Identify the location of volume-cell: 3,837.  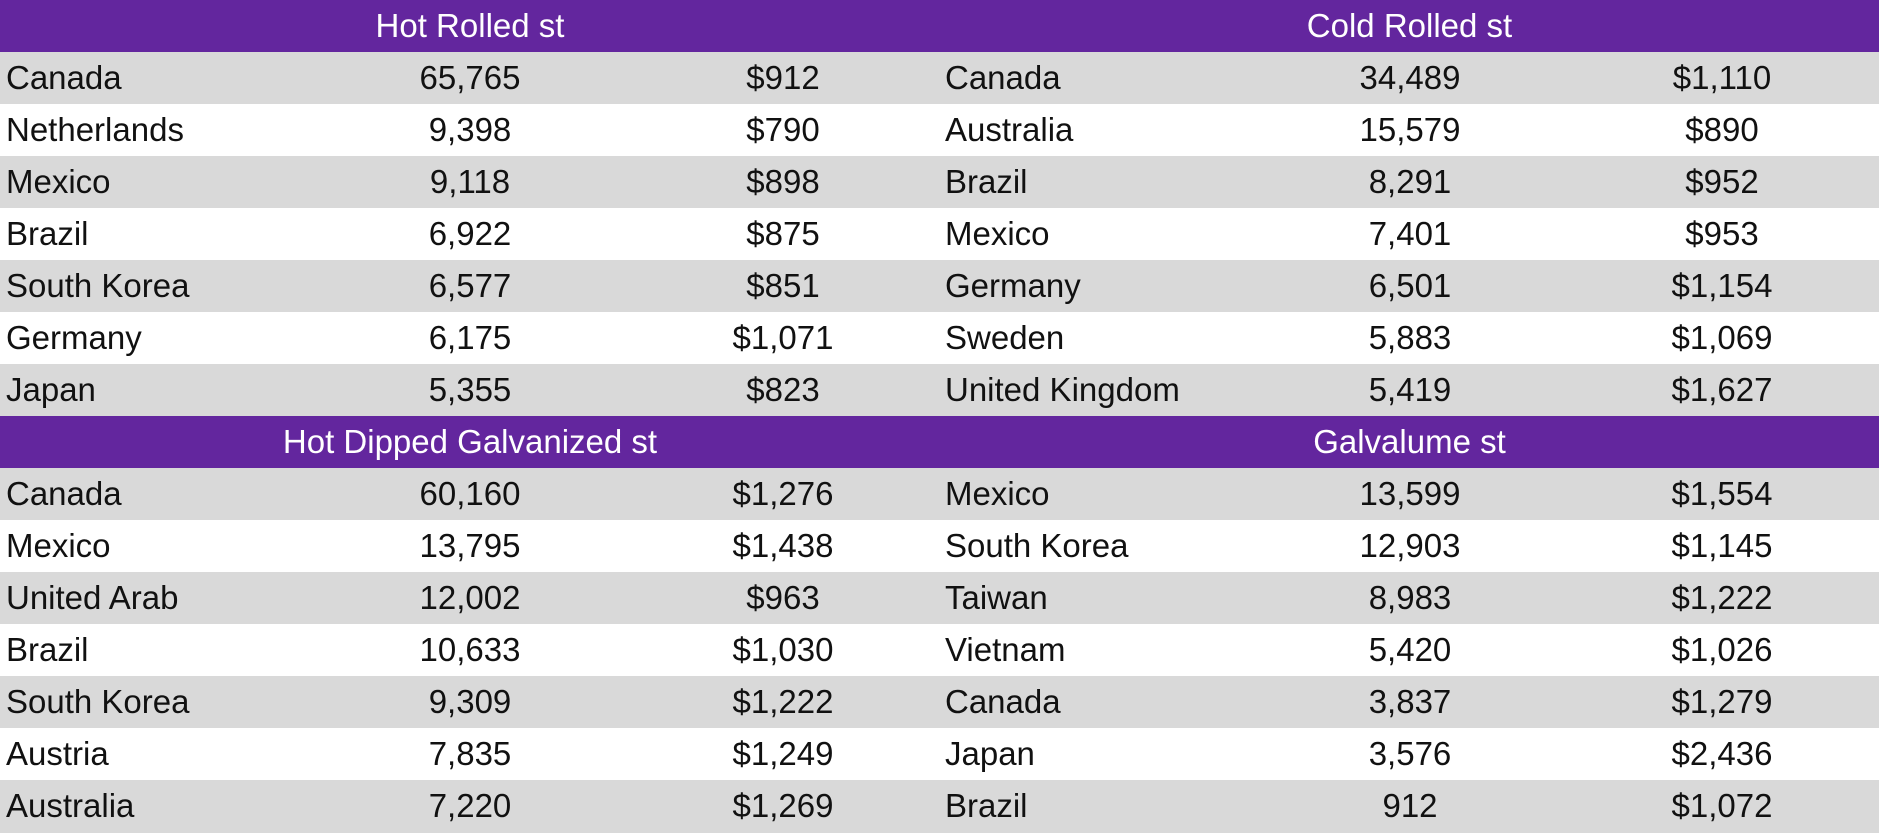
(1410, 701).